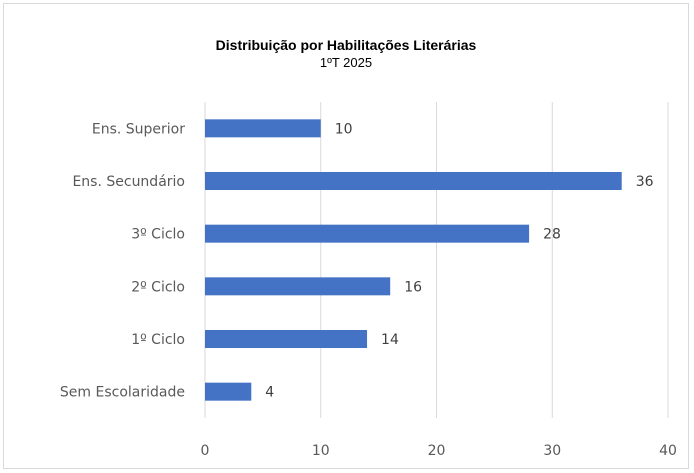  Describe the element at coordinates (158, 340) in the screenshot. I see `category-label: 1º Ciclo` at that location.